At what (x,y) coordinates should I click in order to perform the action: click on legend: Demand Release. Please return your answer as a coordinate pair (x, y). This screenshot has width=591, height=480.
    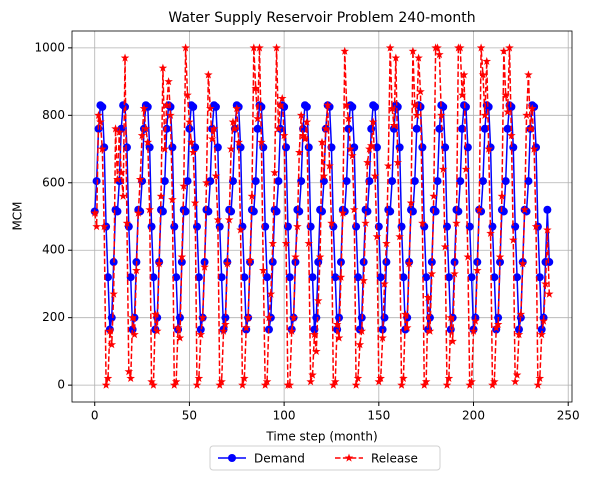
    Looking at the image, I should click on (325, 458).